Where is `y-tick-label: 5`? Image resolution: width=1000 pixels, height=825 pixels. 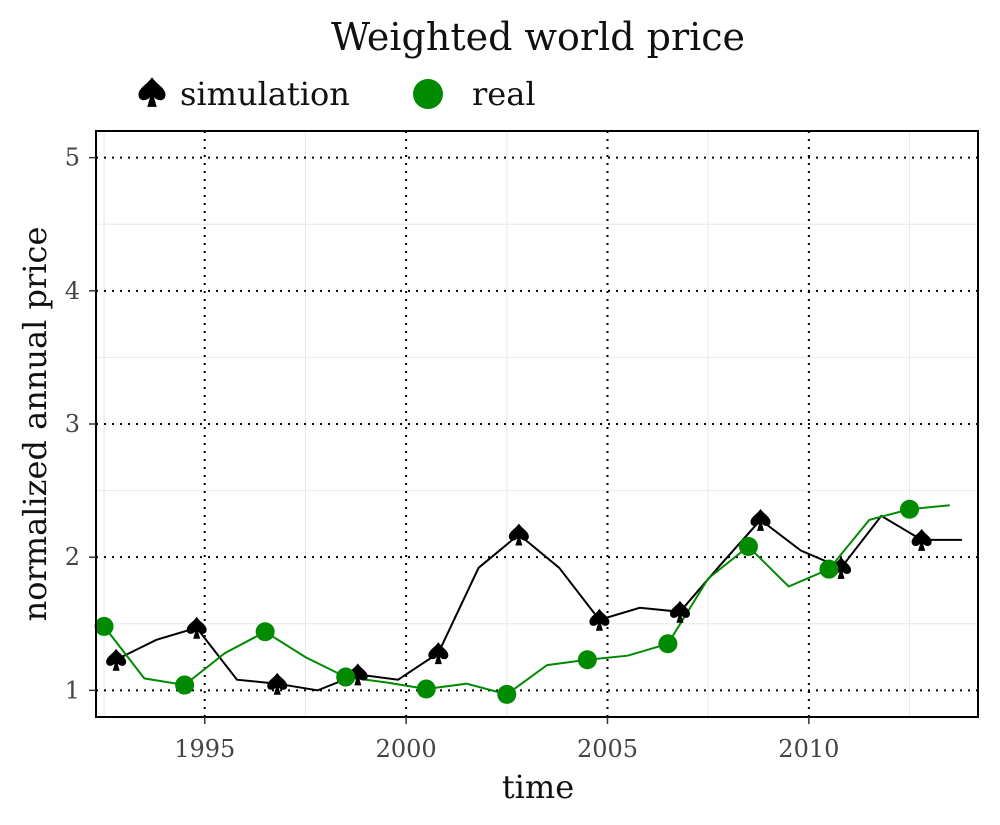
y-tick-label: 5 is located at coordinates (72, 158).